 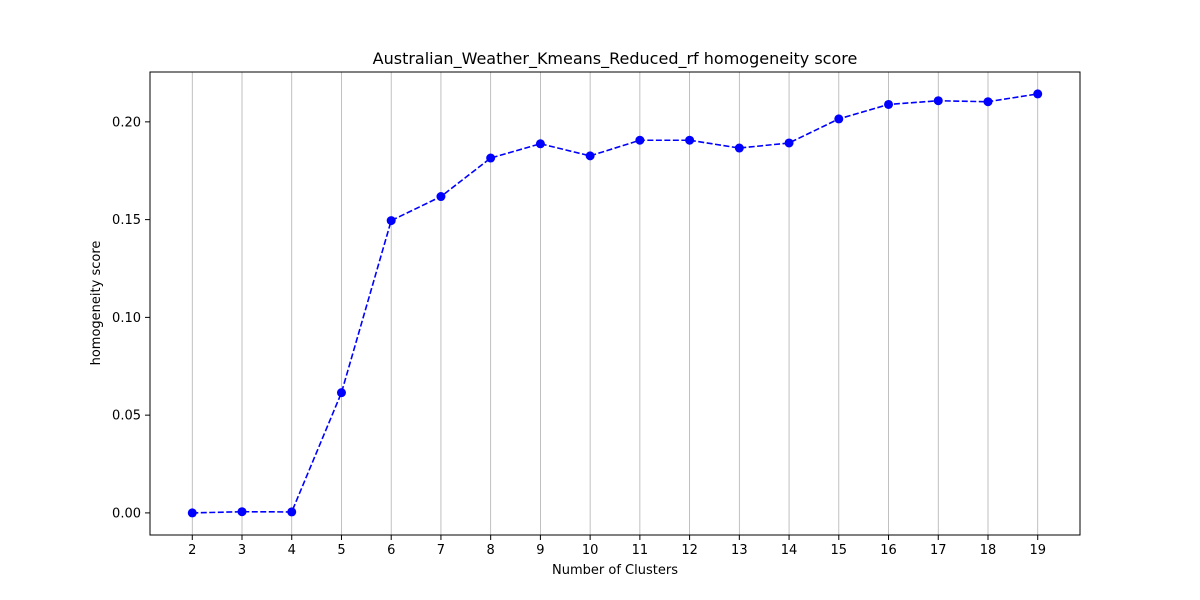 What do you see at coordinates (491, 550) in the screenshot?
I see `x-tick-label: 8` at bounding box center [491, 550].